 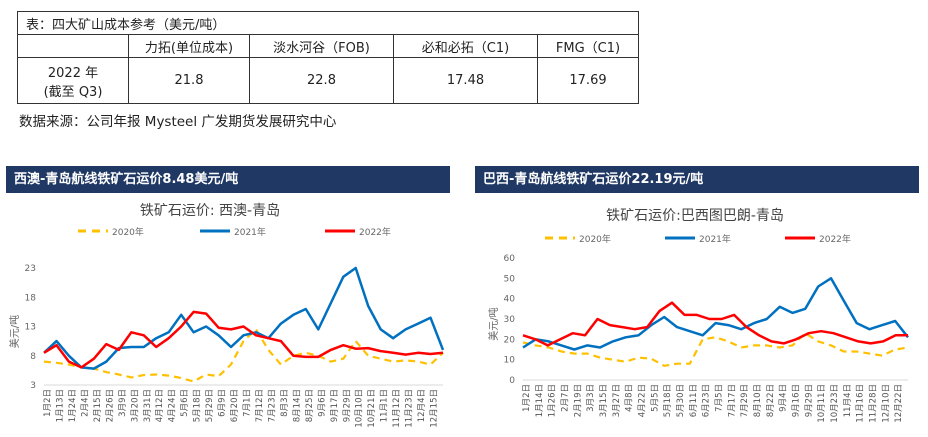 What do you see at coordinates (30, 269) in the screenshot?
I see `y-tick-label: 23` at bounding box center [30, 269].